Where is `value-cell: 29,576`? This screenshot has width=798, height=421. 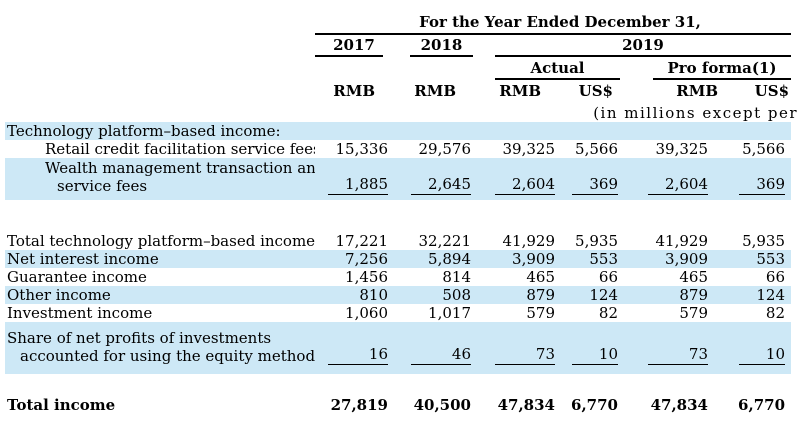 value-cell: 29,576 is located at coordinates (445, 149).